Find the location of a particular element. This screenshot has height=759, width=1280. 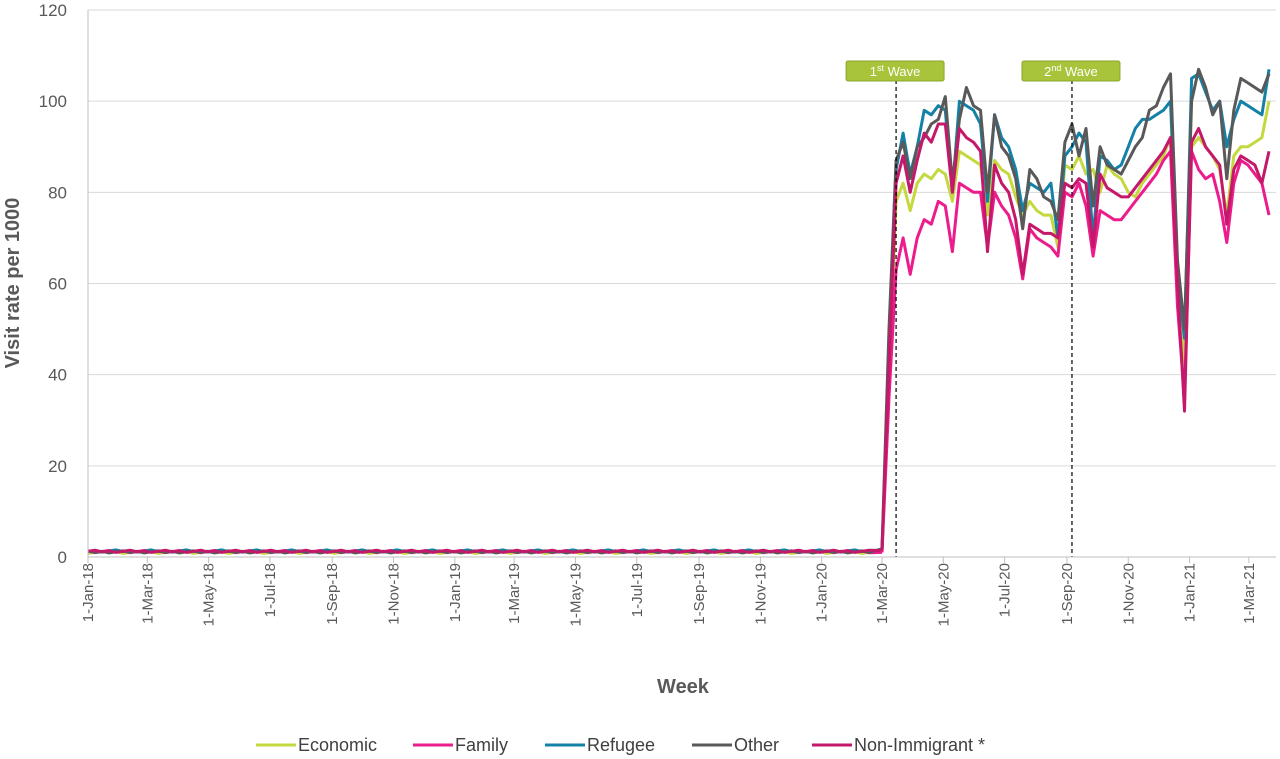

y-tick-label: 80 is located at coordinates (57, 192).